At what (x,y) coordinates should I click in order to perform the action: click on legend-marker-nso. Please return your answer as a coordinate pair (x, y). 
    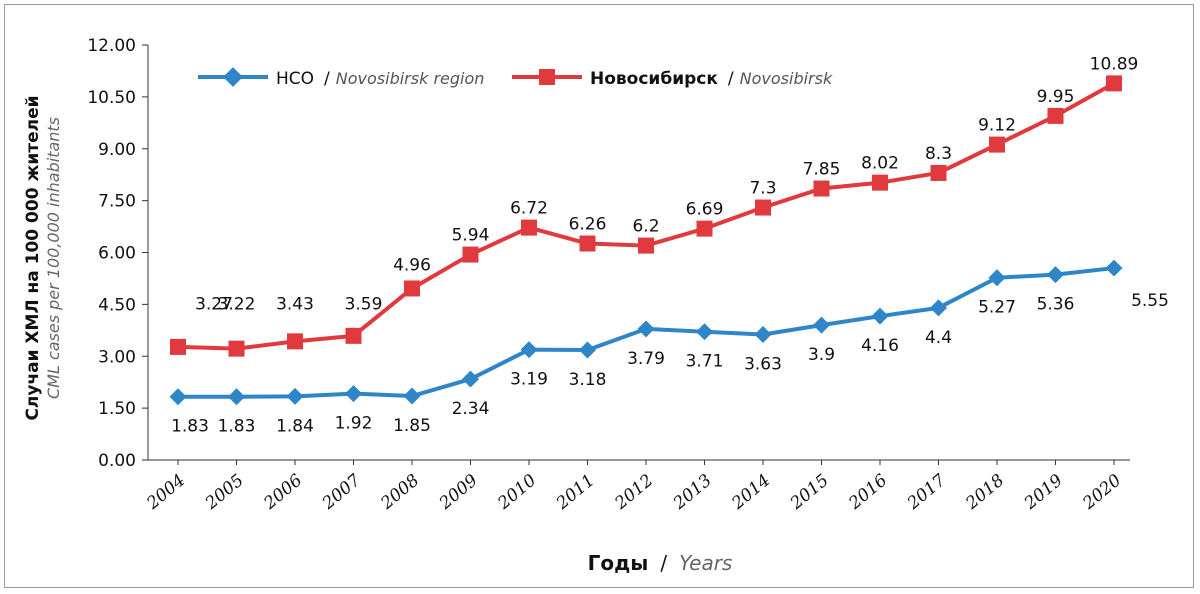
    Looking at the image, I should click on (233, 77).